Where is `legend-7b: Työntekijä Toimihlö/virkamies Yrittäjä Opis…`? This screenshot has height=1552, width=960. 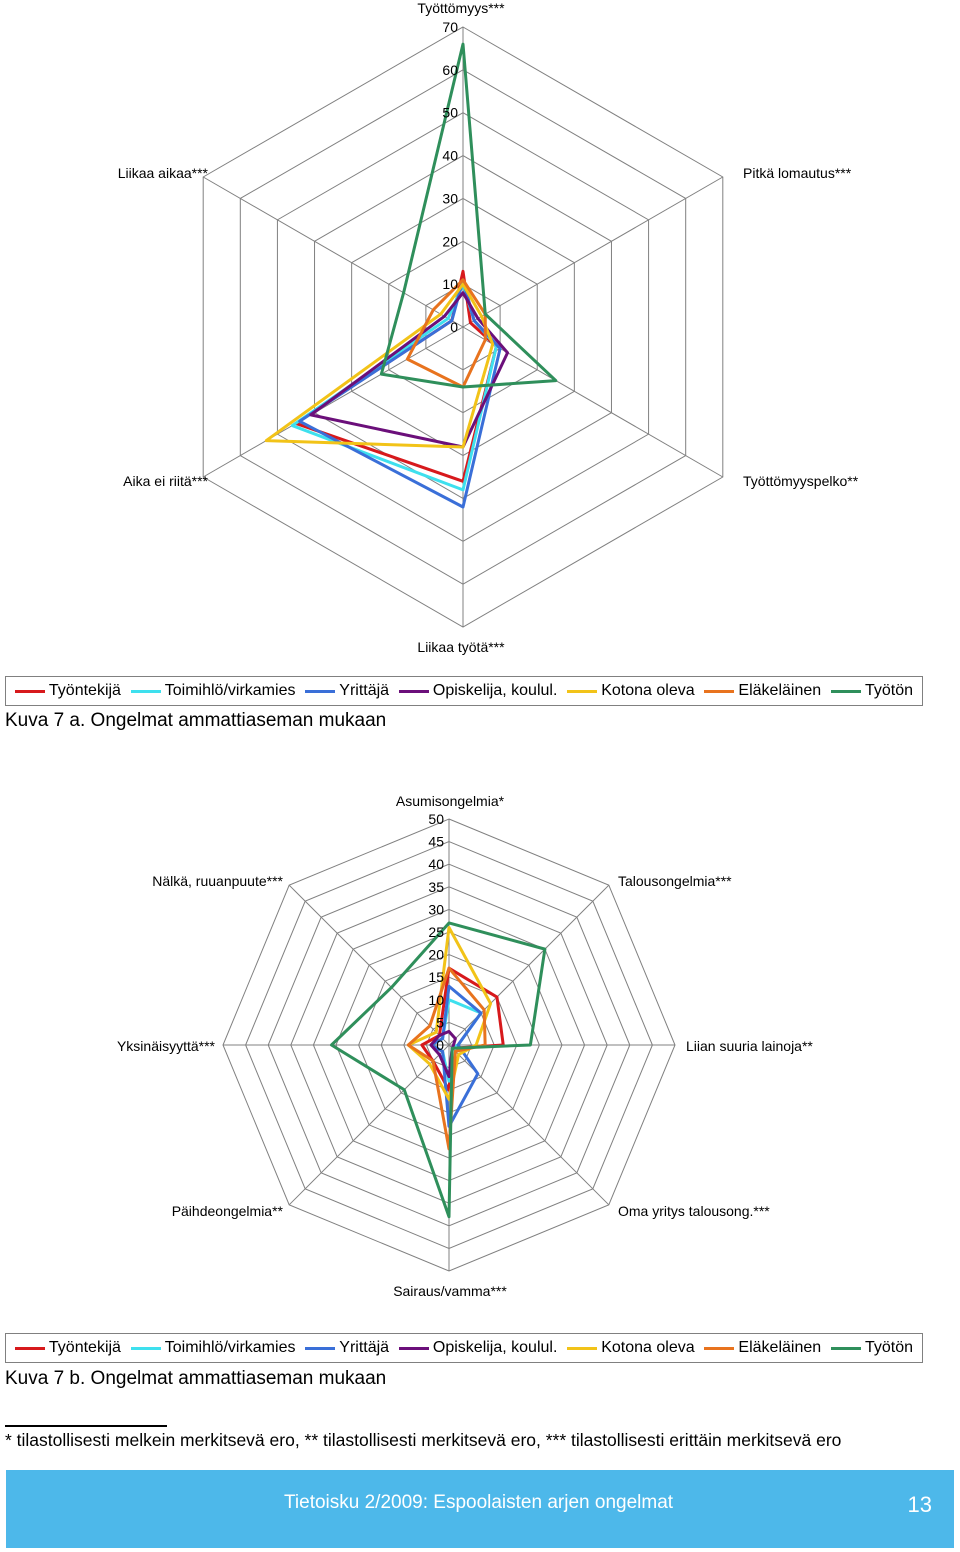 legend-7b: Työntekijä Toimihlö/virkamies Yrittäjä Opis… is located at coordinates (464, 1348).